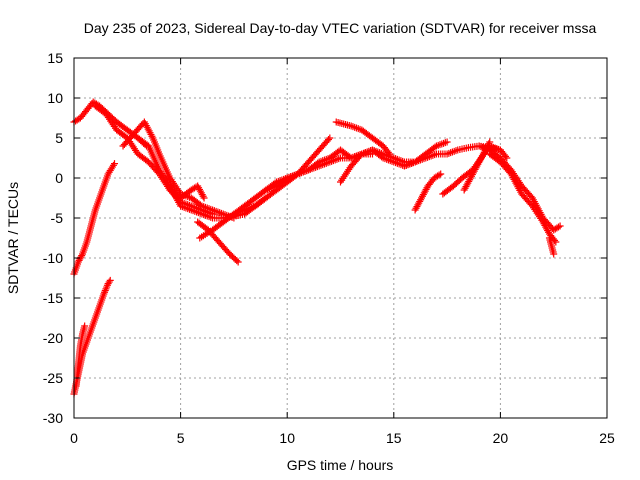  I want to click on x-tick-label: 0, so click(74, 438).